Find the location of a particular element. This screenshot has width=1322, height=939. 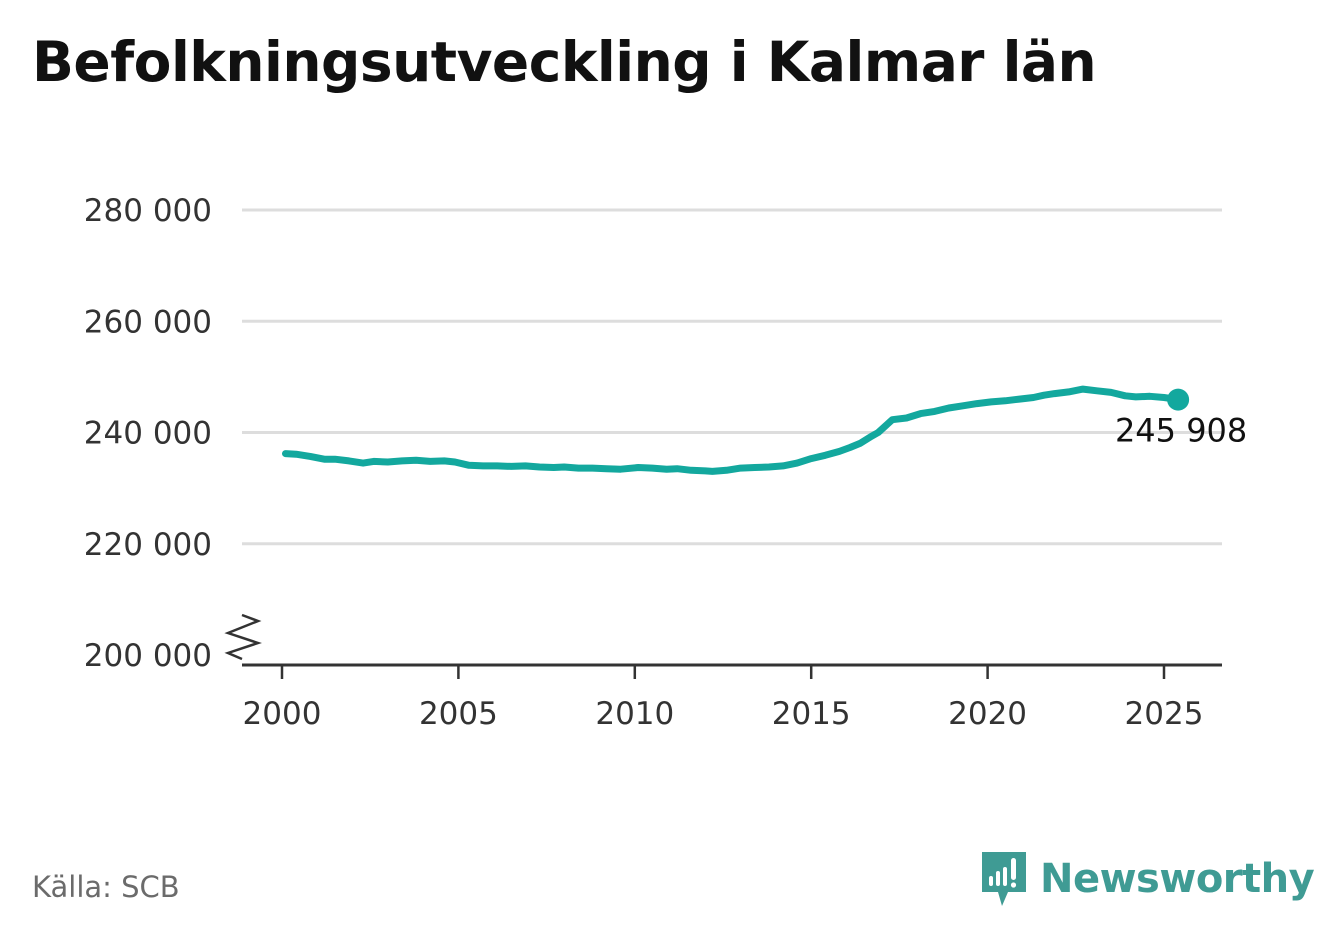

source-note: Källa: SCB is located at coordinates (106, 887).